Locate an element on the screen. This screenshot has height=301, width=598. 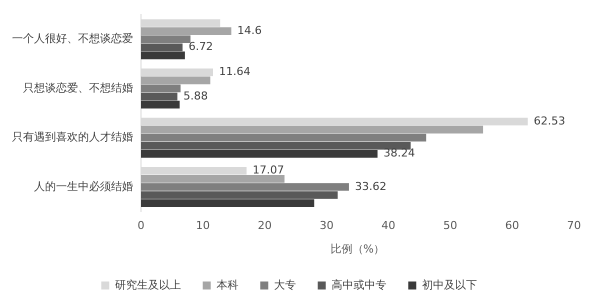
data-label: 6.72 is located at coordinates (201, 47).